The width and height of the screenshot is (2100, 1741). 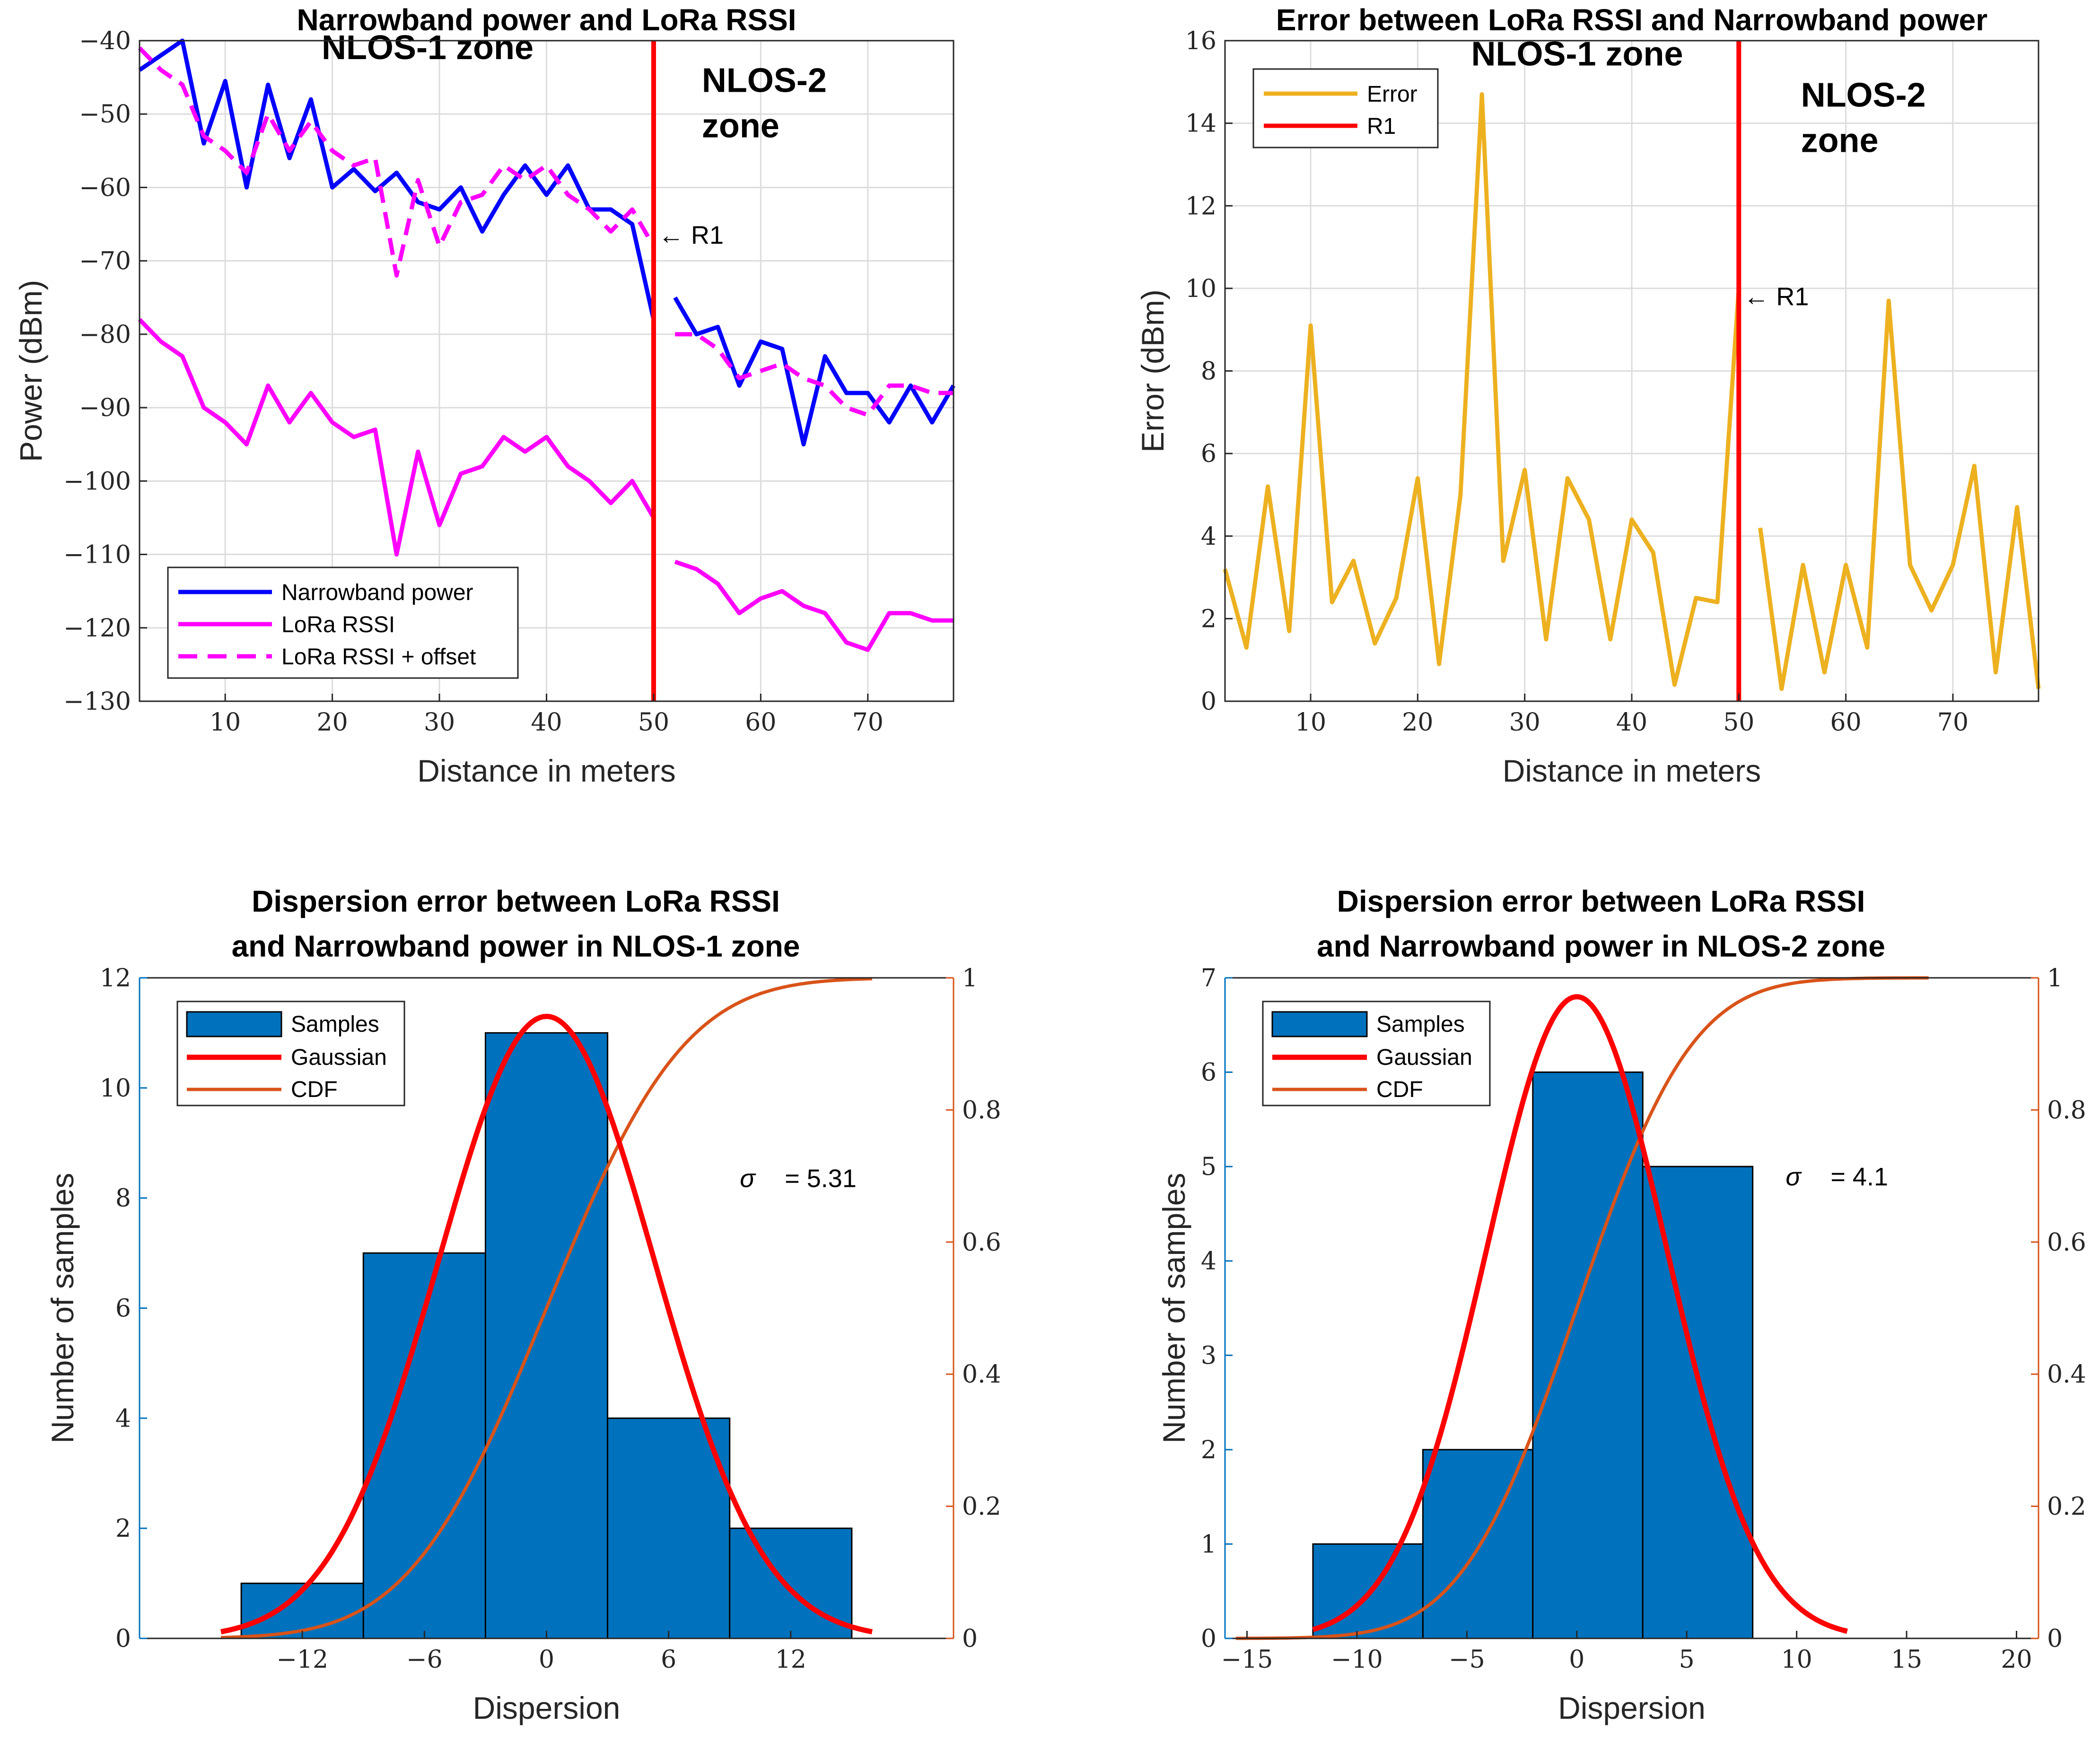 I want to click on sigma-value: = 5.31, so click(x=821, y=1178).